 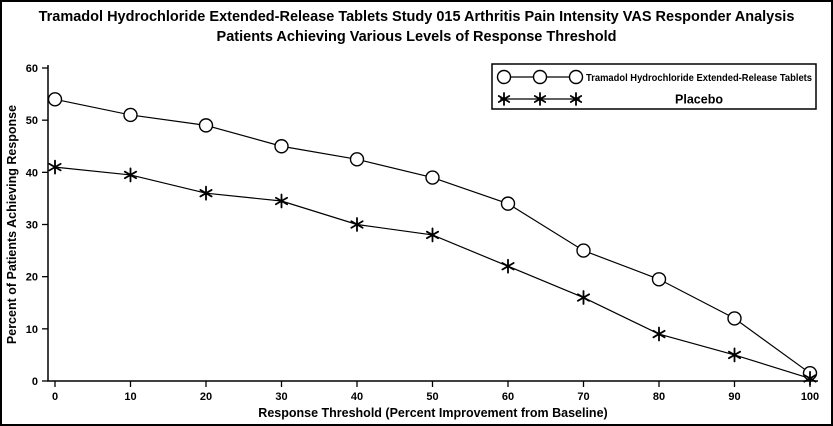 What do you see at coordinates (55, 397) in the screenshot?
I see `x-tick-label: 0` at bounding box center [55, 397].